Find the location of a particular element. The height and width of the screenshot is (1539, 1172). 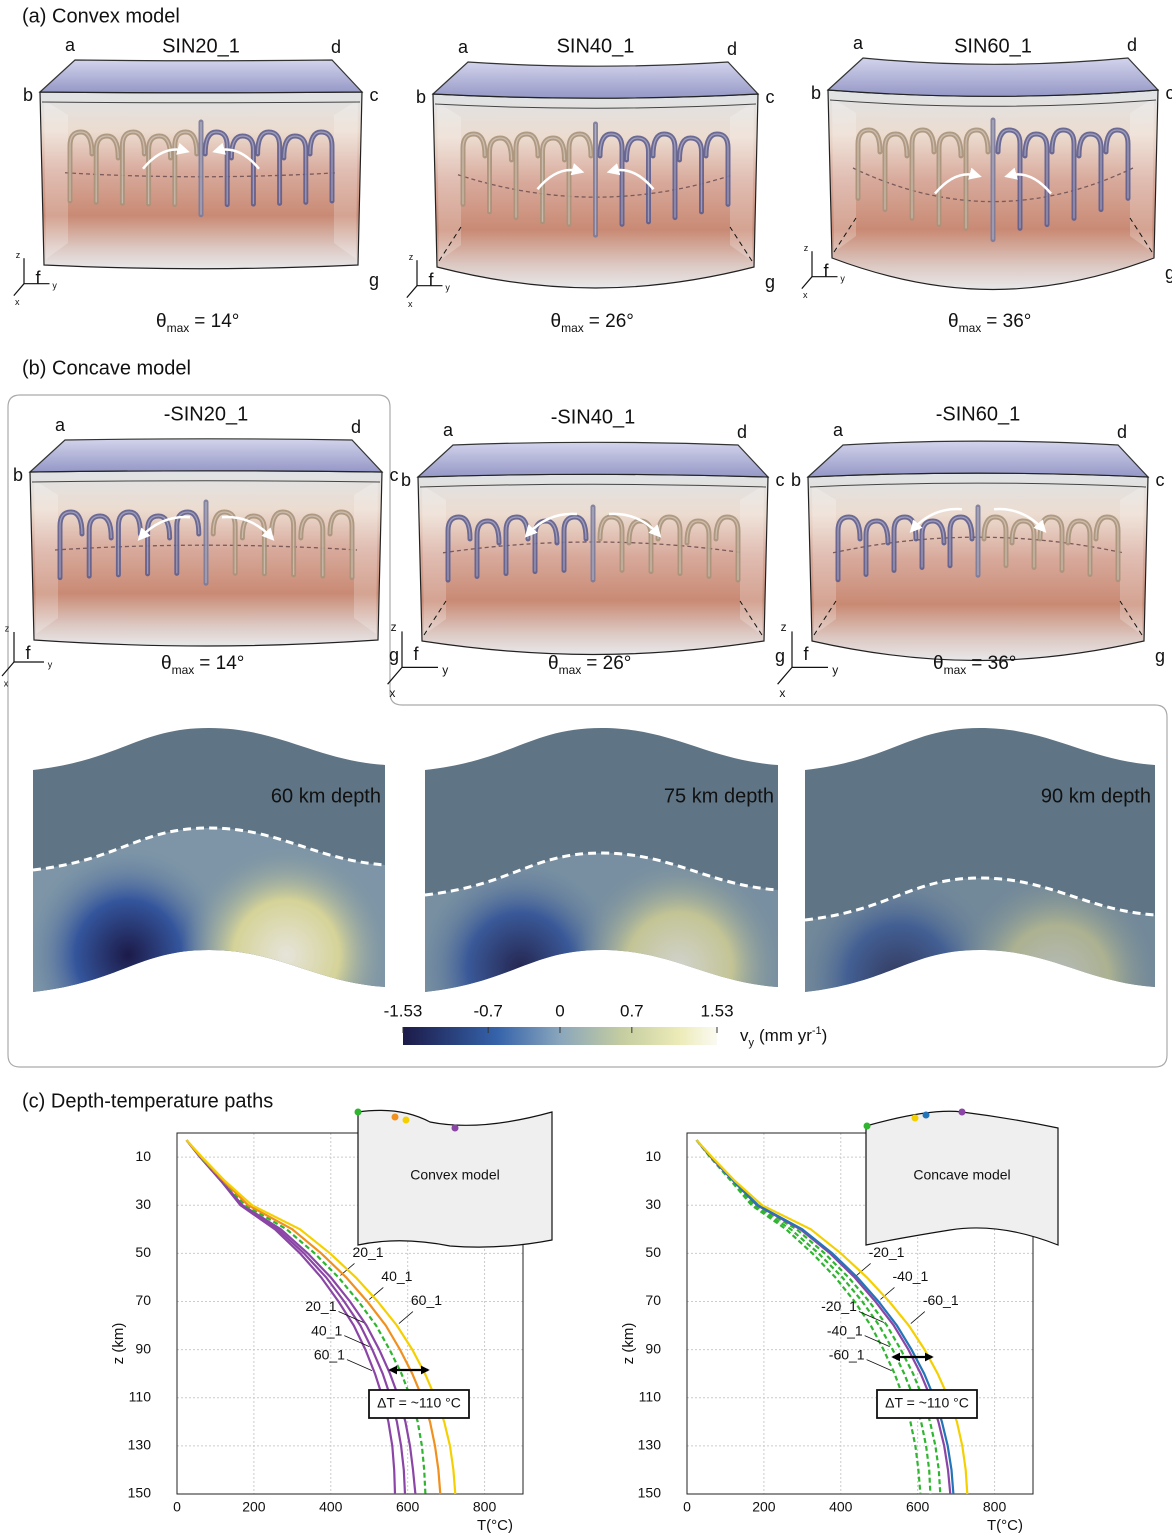

label-subscript: y is located at coordinates (752, 1043).